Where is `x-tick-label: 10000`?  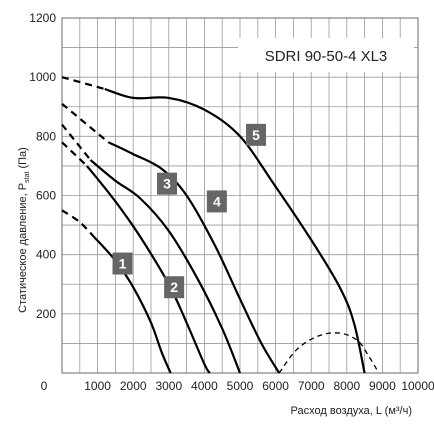
x-tick-label: 10000 is located at coordinates (417, 386).